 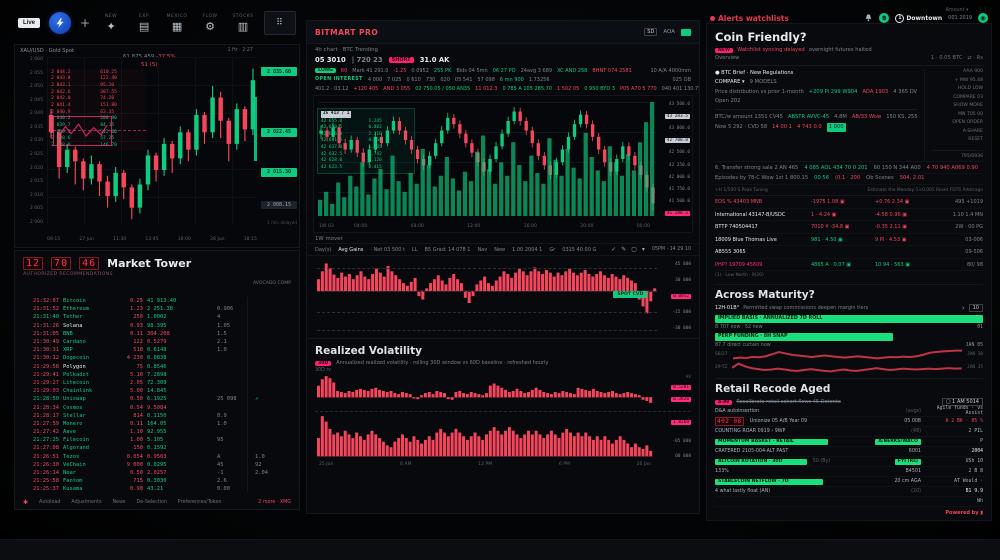 I want to click on sd-badge: SD, so click(x=651, y=32).